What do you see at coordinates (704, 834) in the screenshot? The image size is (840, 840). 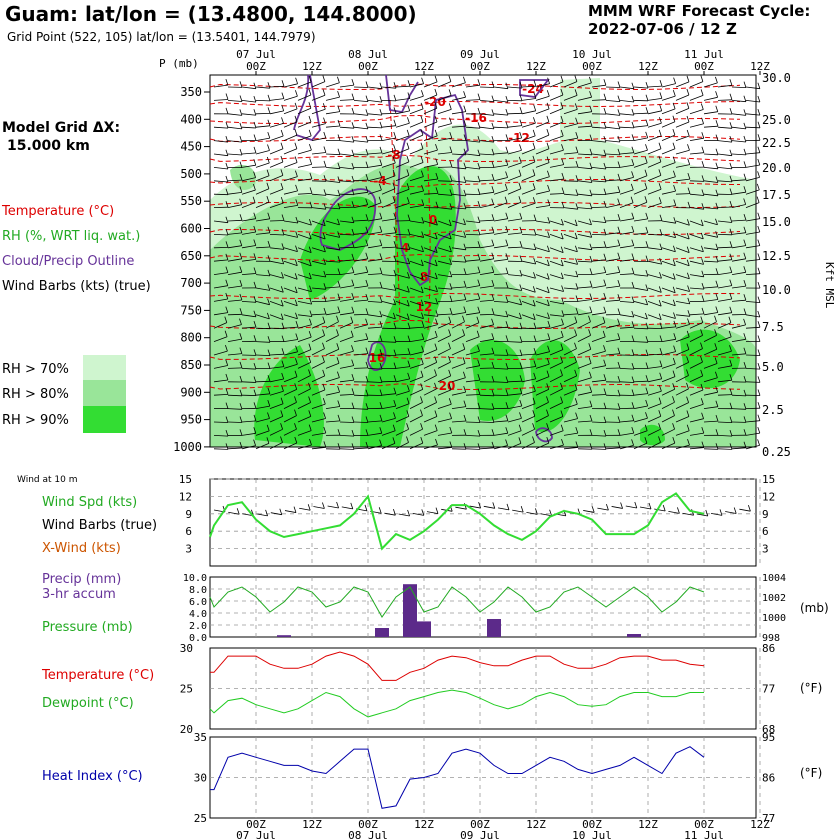 I see `bottom-date-label: 11 Jul` at bounding box center [704, 834].